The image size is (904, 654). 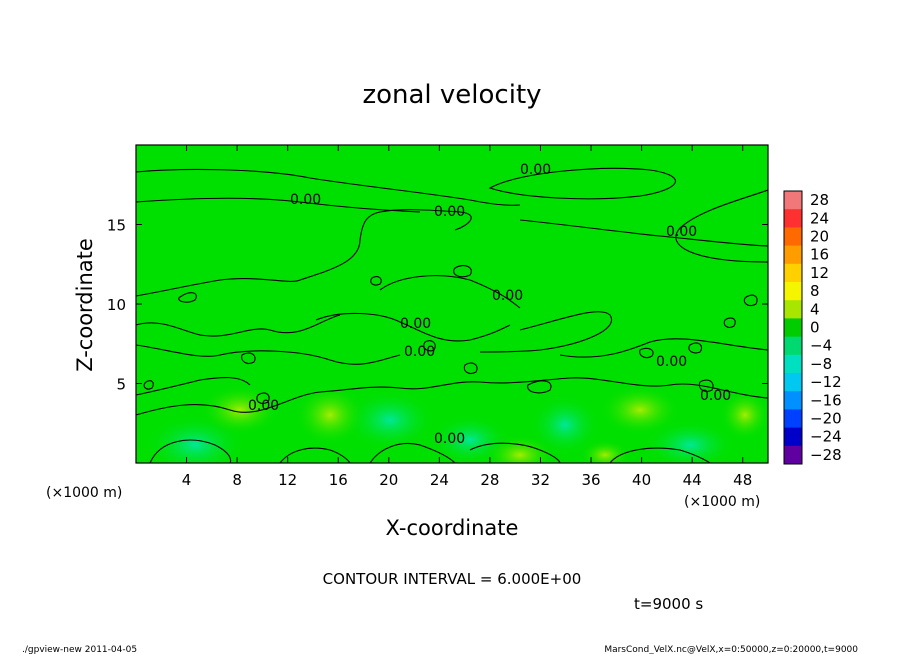 I want to click on x-tick-label: 44, so click(x=692, y=480).